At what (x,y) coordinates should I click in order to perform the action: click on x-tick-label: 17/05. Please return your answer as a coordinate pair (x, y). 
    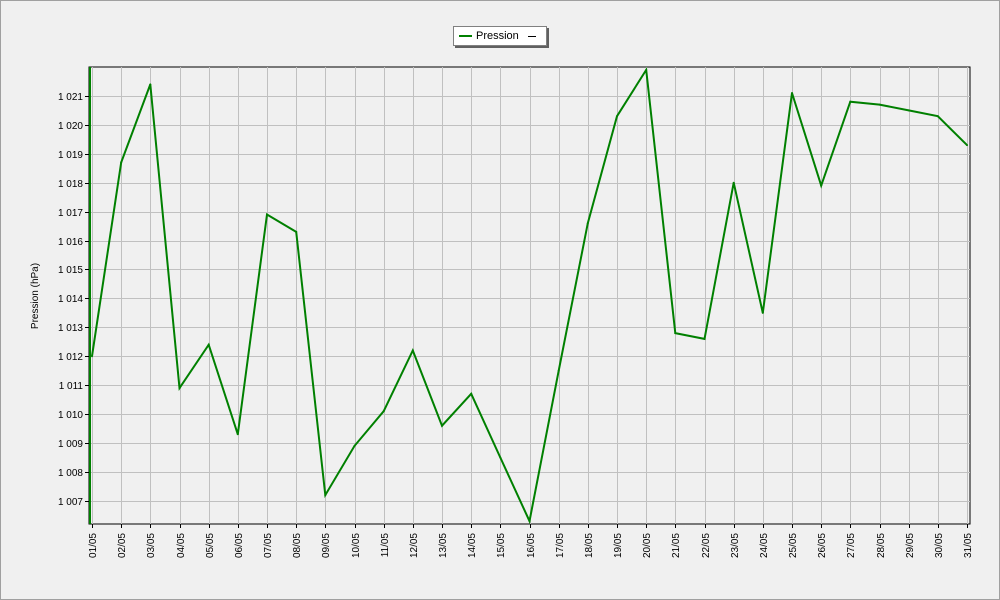
    Looking at the image, I should click on (560, 545).